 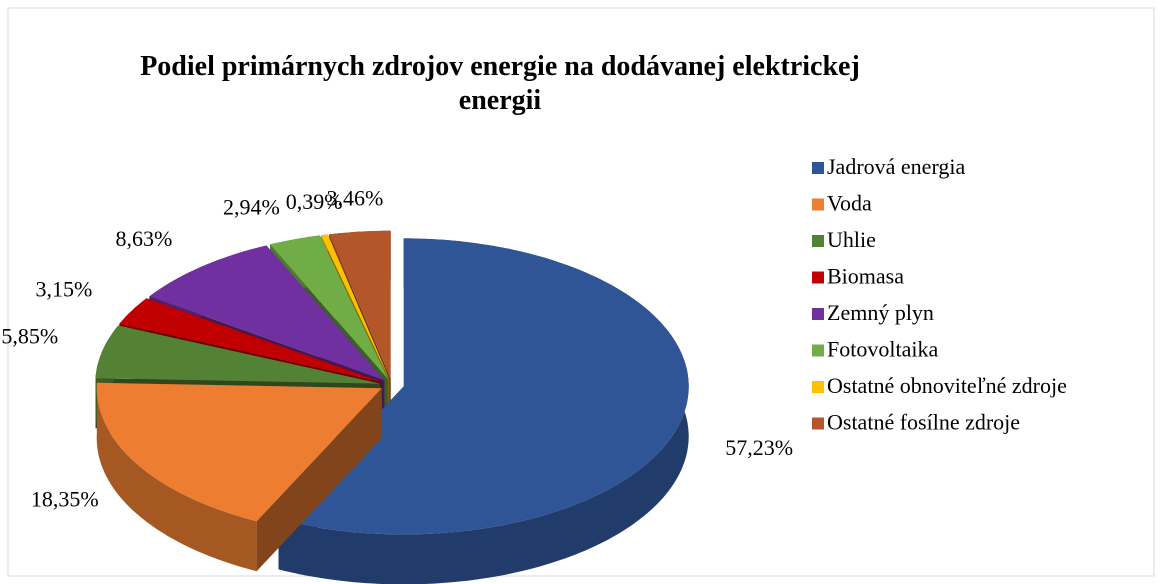 I want to click on legend-label: Fotovoltaika, so click(x=882, y=349).